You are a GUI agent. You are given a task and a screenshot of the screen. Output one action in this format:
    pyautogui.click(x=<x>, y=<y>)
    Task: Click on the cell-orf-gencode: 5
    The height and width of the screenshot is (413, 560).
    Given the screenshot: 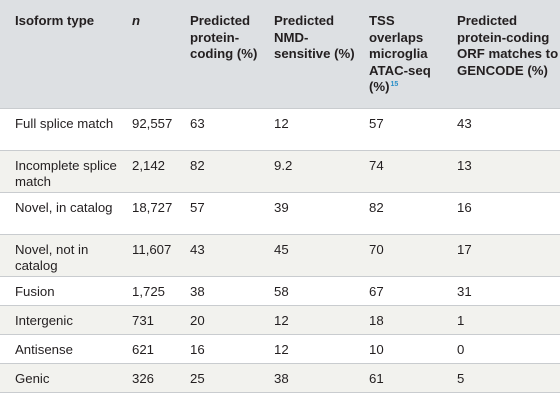 What is the action you would take?
    pyautogui.click(x=501, y=377)
    